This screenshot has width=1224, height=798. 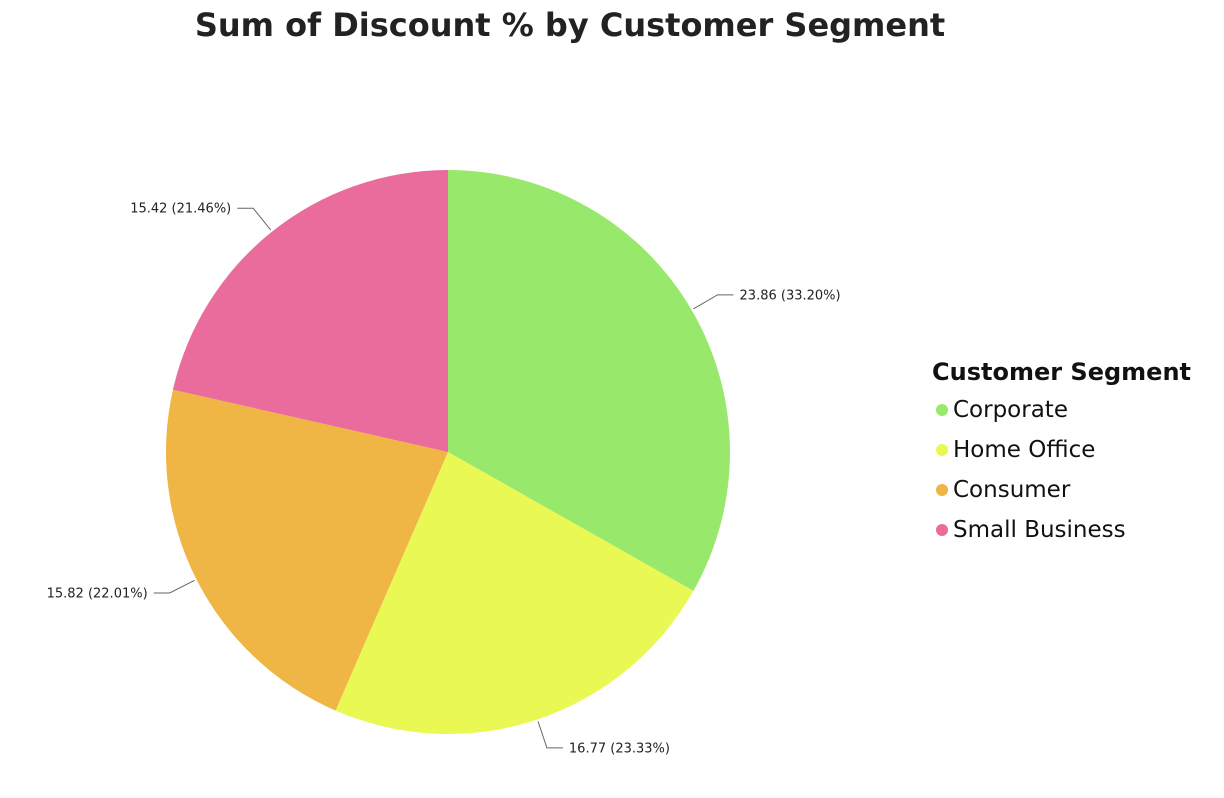 I want to click on leader-line-small-business, so click(x=254, y=219).